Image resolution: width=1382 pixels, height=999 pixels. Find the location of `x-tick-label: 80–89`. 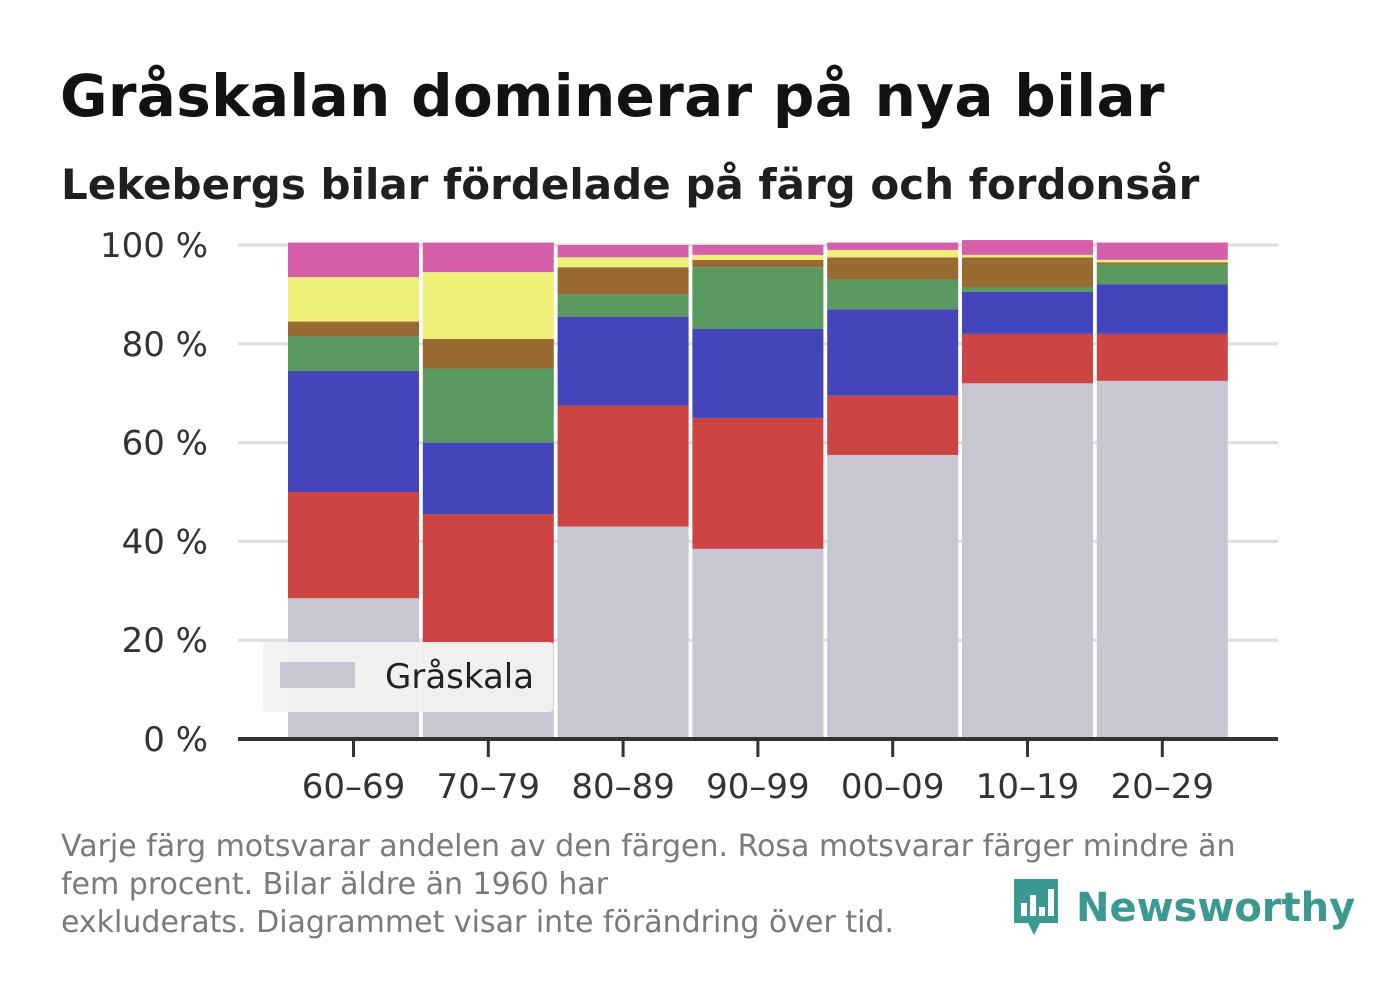

x-tick-label: 80–89 is located at coordinates (623, 787).